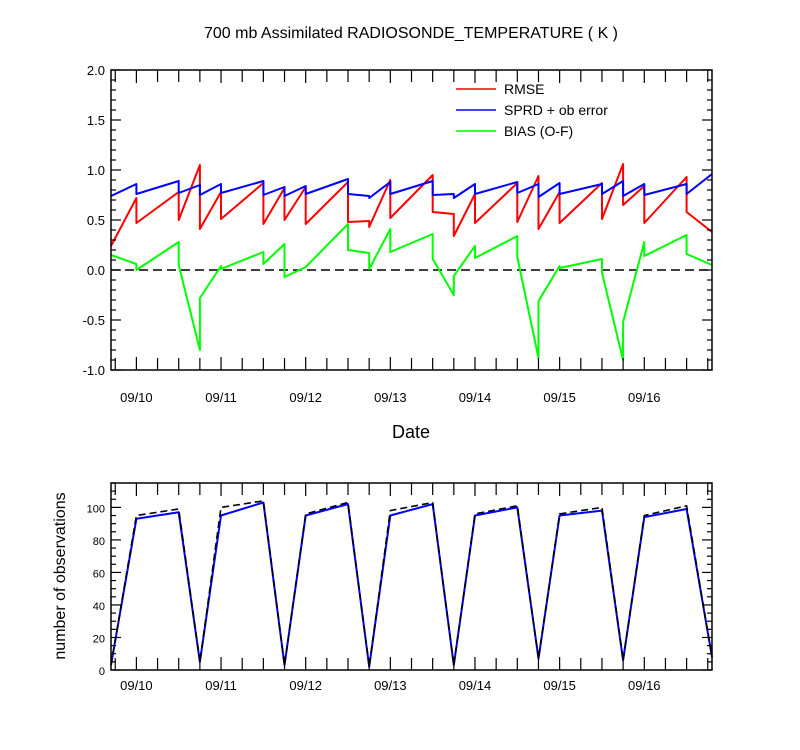 The width and height of the screenshot is (800, 750). I want to click on y-tick-label: 20, so click(99, 639).